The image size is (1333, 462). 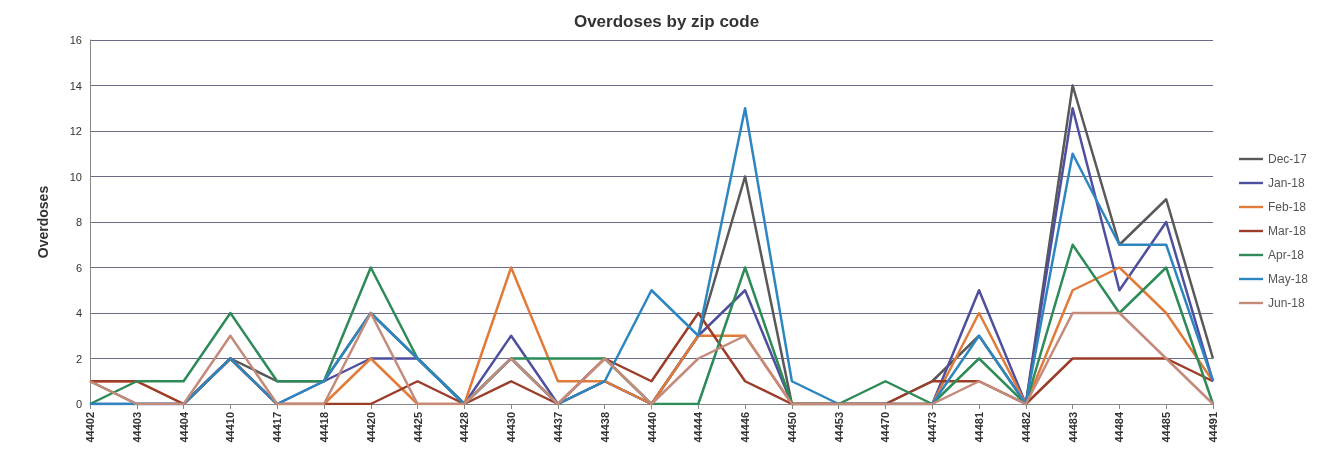 I want to click on x-tick-label: 44450, so click(x=791, y=427).